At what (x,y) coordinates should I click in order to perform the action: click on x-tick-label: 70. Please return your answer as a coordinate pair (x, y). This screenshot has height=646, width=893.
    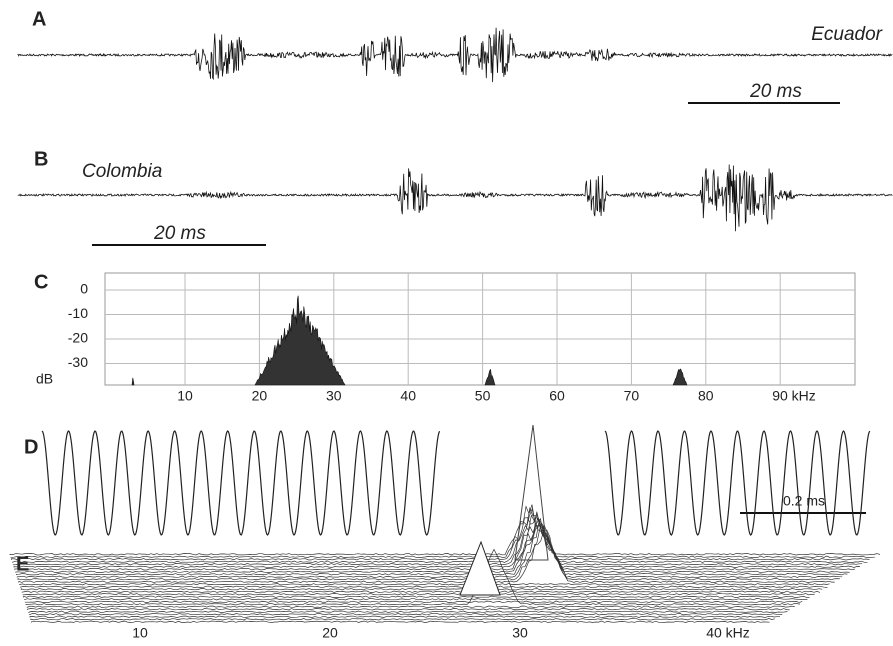
    Looking at the image, I should click on (632, 396).